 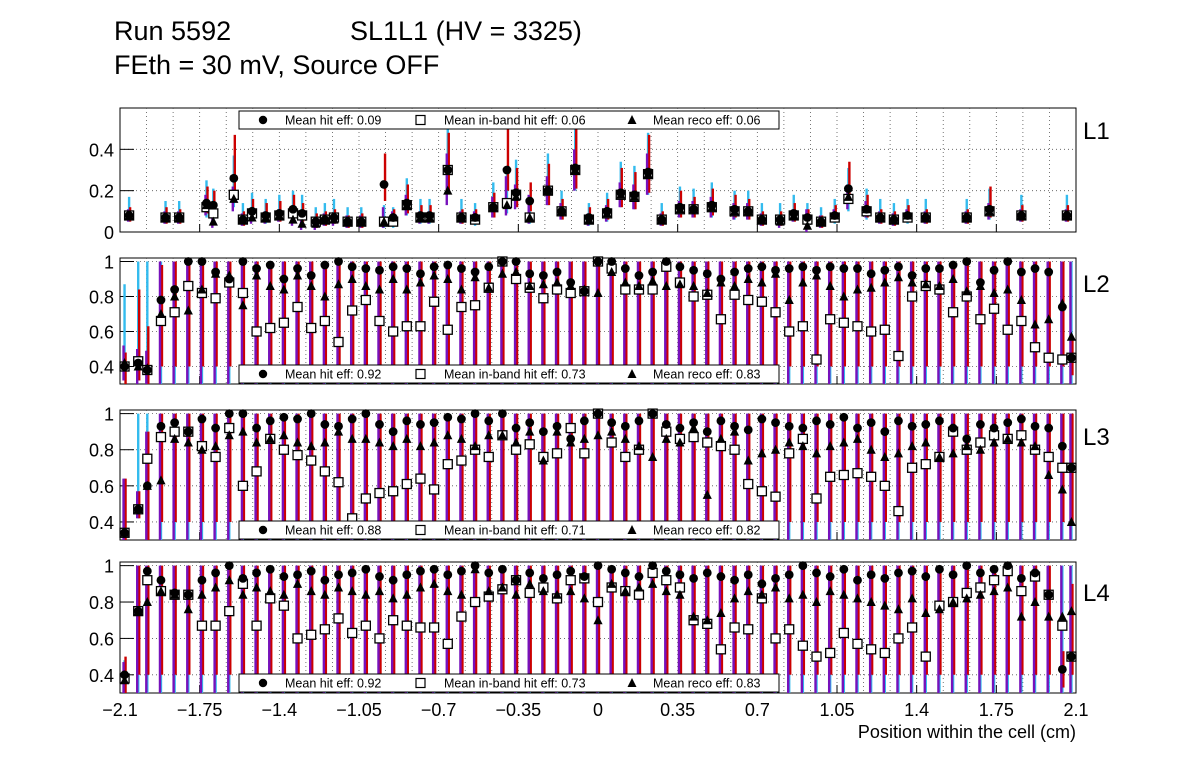 I want to click on legend-inband-marker, so click(x=420, y=683).